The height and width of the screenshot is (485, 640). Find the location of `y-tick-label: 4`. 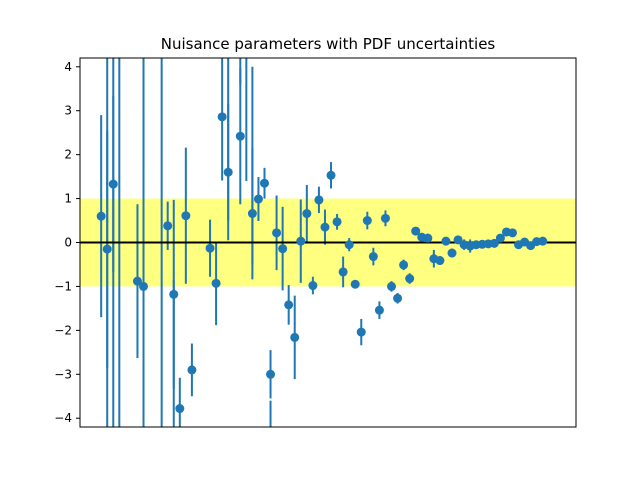

y-tick-label: 4 is located at coordinates (68, 67).